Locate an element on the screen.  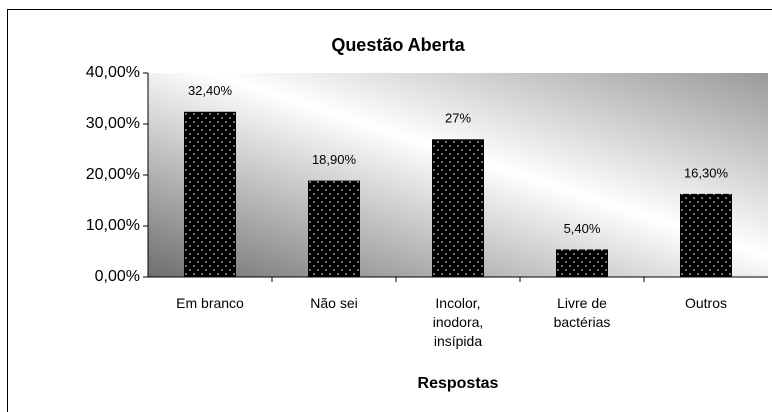
x-tick-label: Em branco is located at coordinates (210, 303).